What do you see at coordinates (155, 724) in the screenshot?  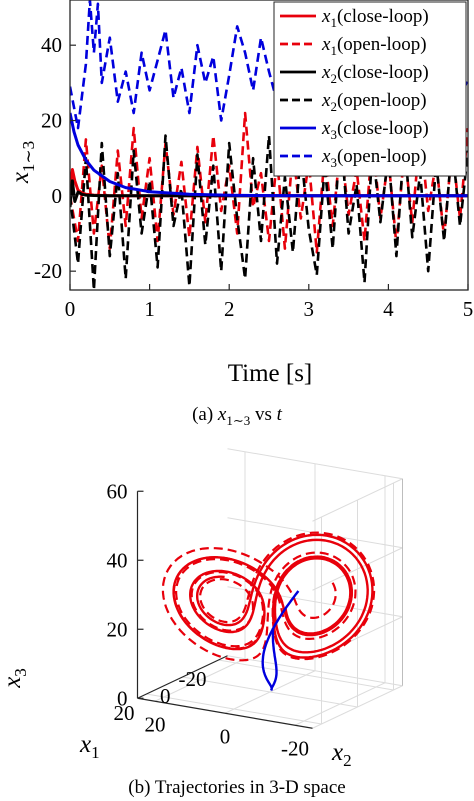 I see `chart-b-x2-tick-label: 20` at bounding box center [155, 724].